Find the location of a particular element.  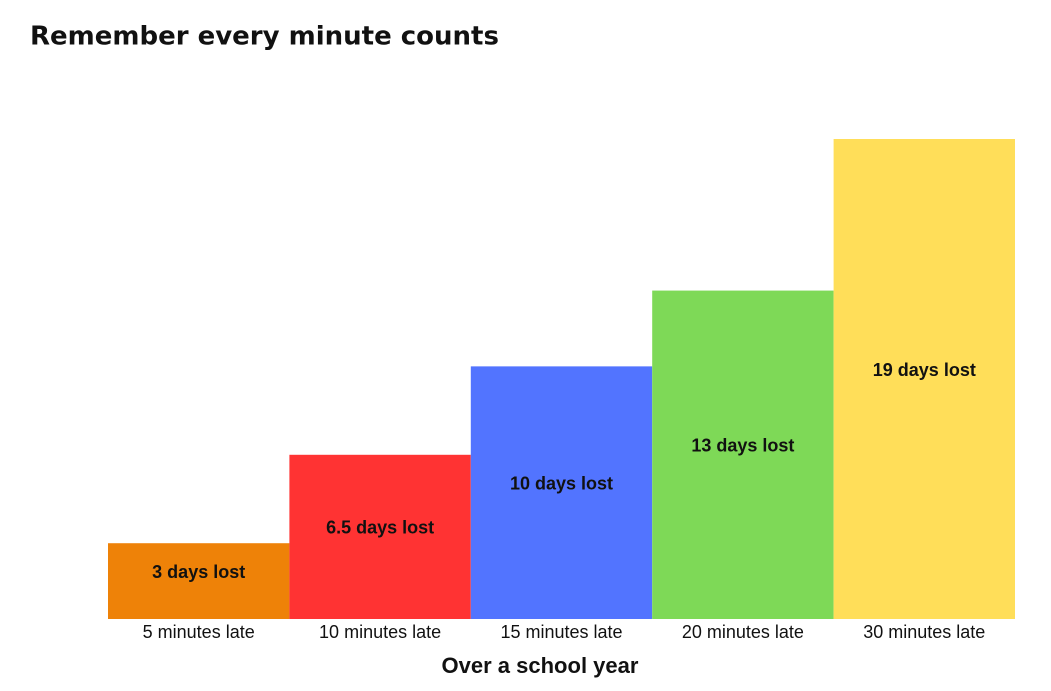

x-tick-label: 15 minutes late is located at coordinates (561, 632).